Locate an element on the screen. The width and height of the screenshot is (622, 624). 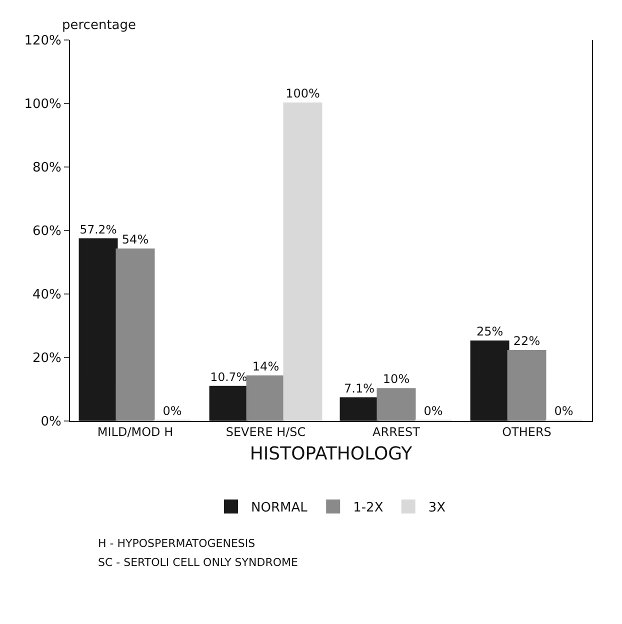
data-label: 22% is located at coordinates (526, 341).